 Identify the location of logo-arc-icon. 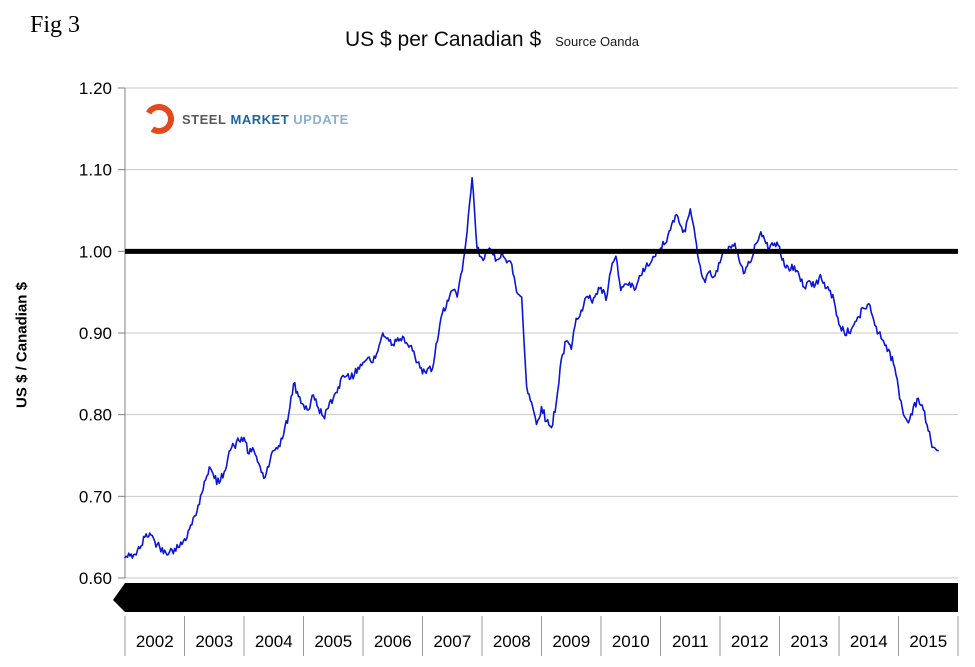
(159, 119).